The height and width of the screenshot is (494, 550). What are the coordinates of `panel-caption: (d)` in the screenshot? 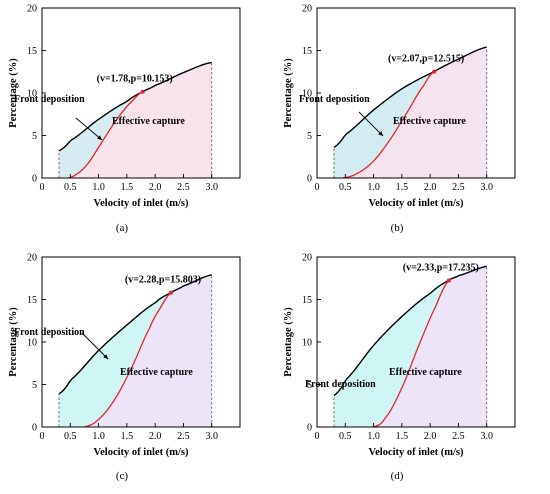 It's located at (397, 476).